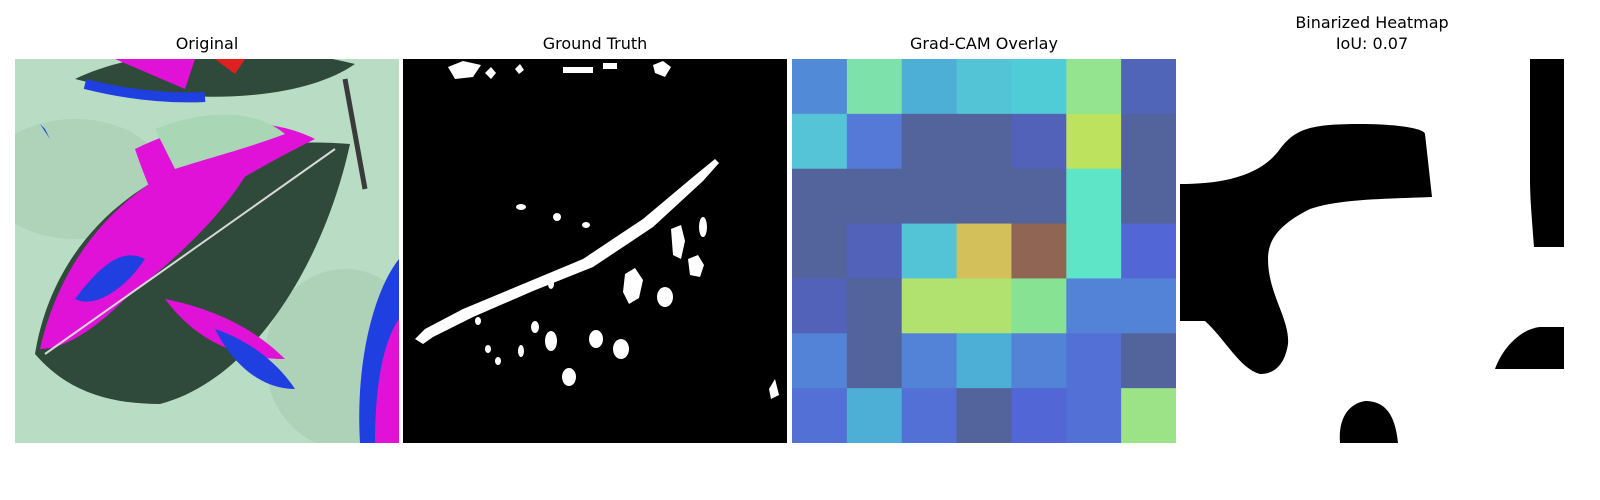 The height and width of the screenshot is (500, 1600). What do you see at coordinates (874, 87) in the screenshot?
I see `gradcam-cell-r0-c1` at bounding box center [874, 87].